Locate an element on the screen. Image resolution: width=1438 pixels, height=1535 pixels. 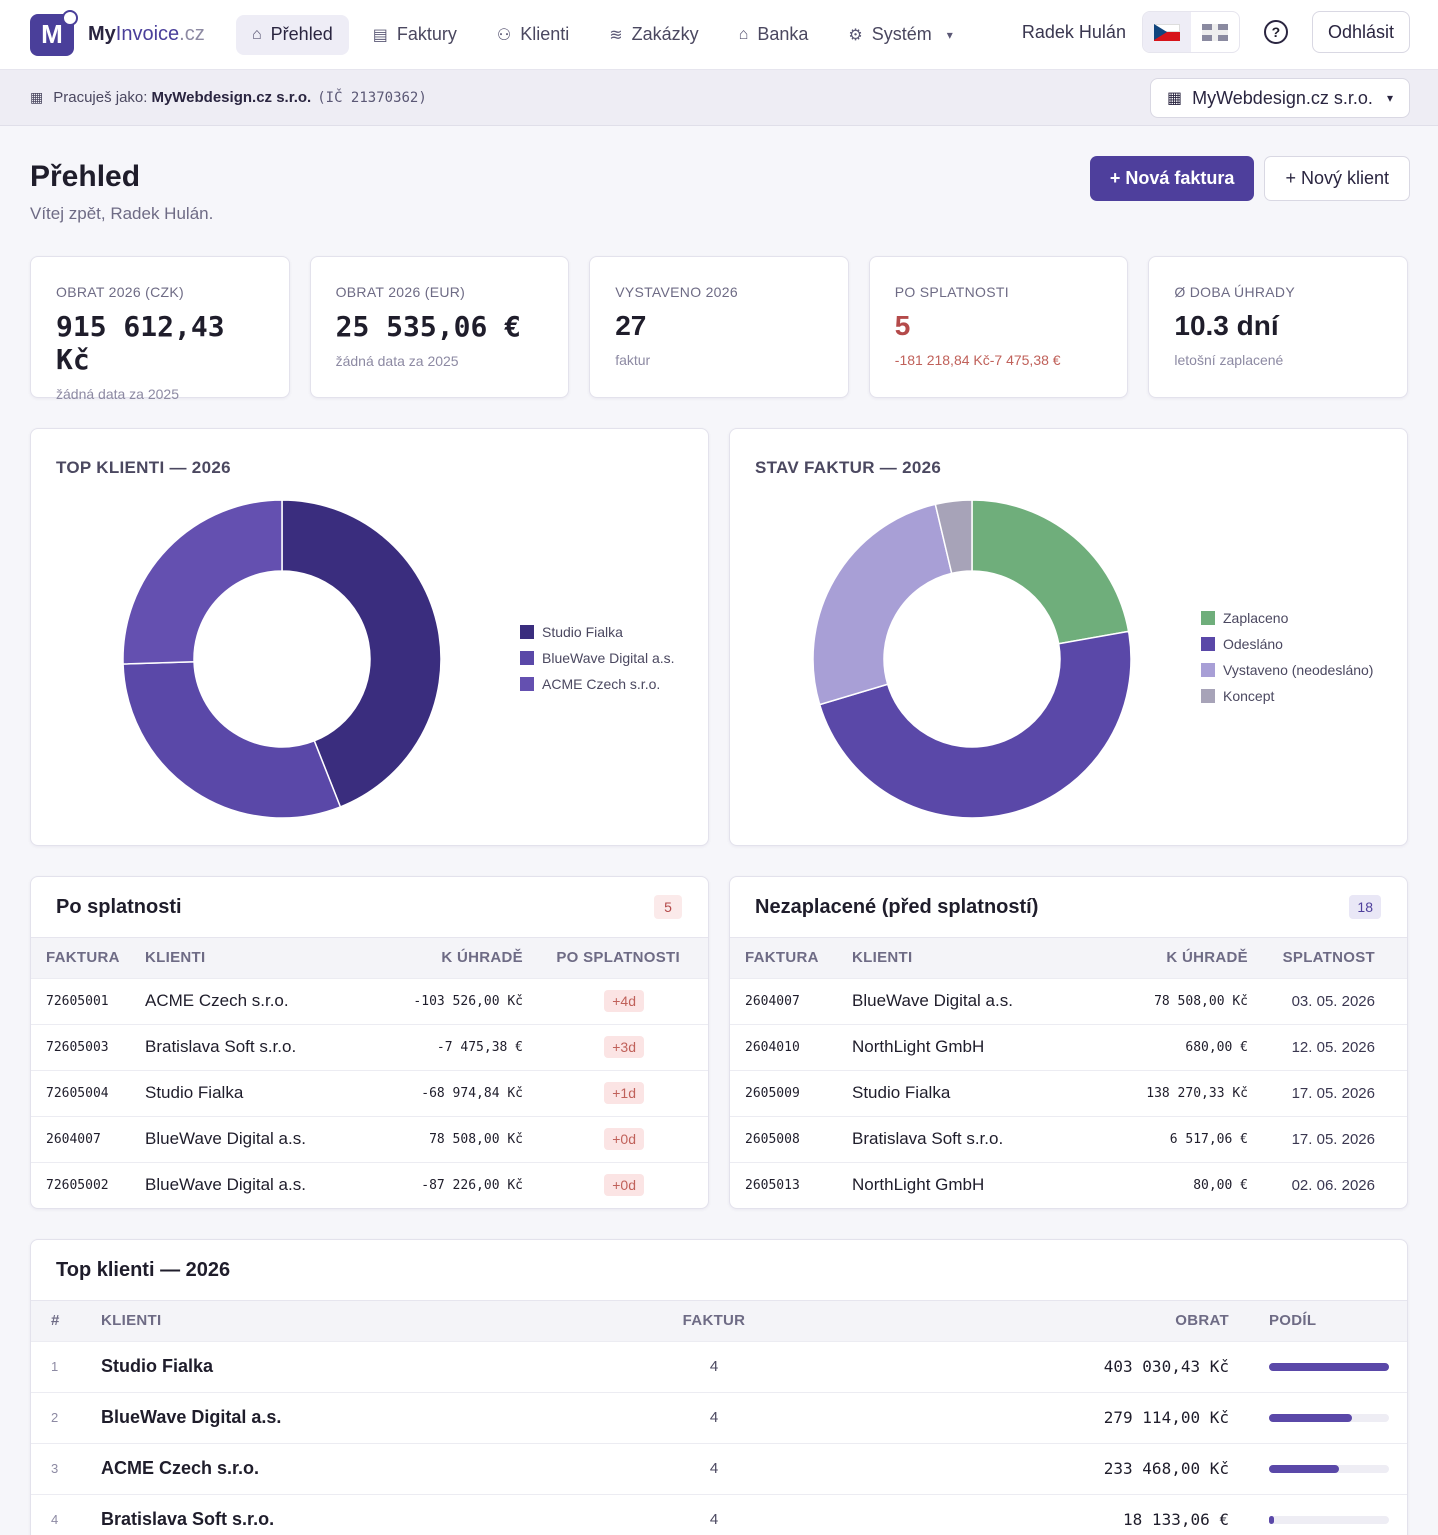
table-header-row: FAKTURA KLIENTI K ÚHRADĚ PO SPLATNOSTI is located at coordinates (369, 958).